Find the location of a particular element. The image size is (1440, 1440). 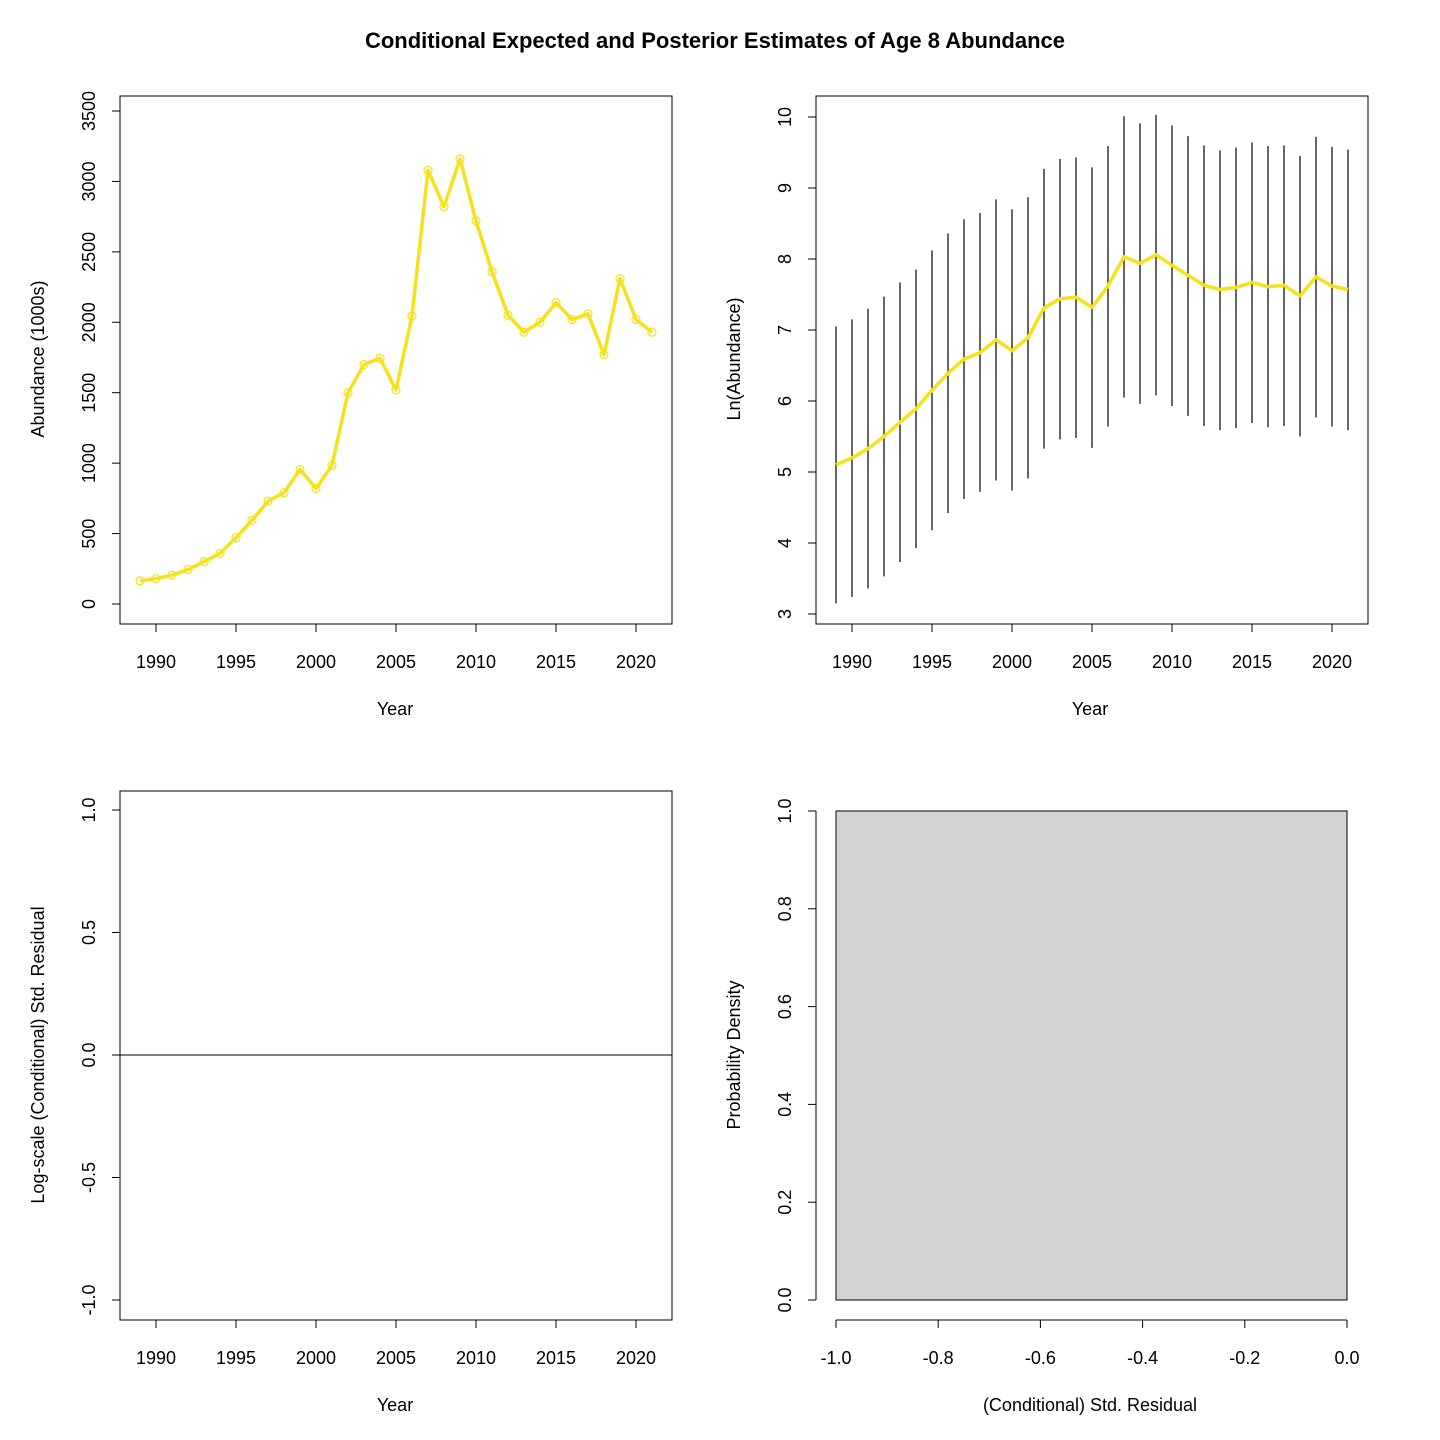

y-tick-label: 2000 is located at coordinates (89, 322).